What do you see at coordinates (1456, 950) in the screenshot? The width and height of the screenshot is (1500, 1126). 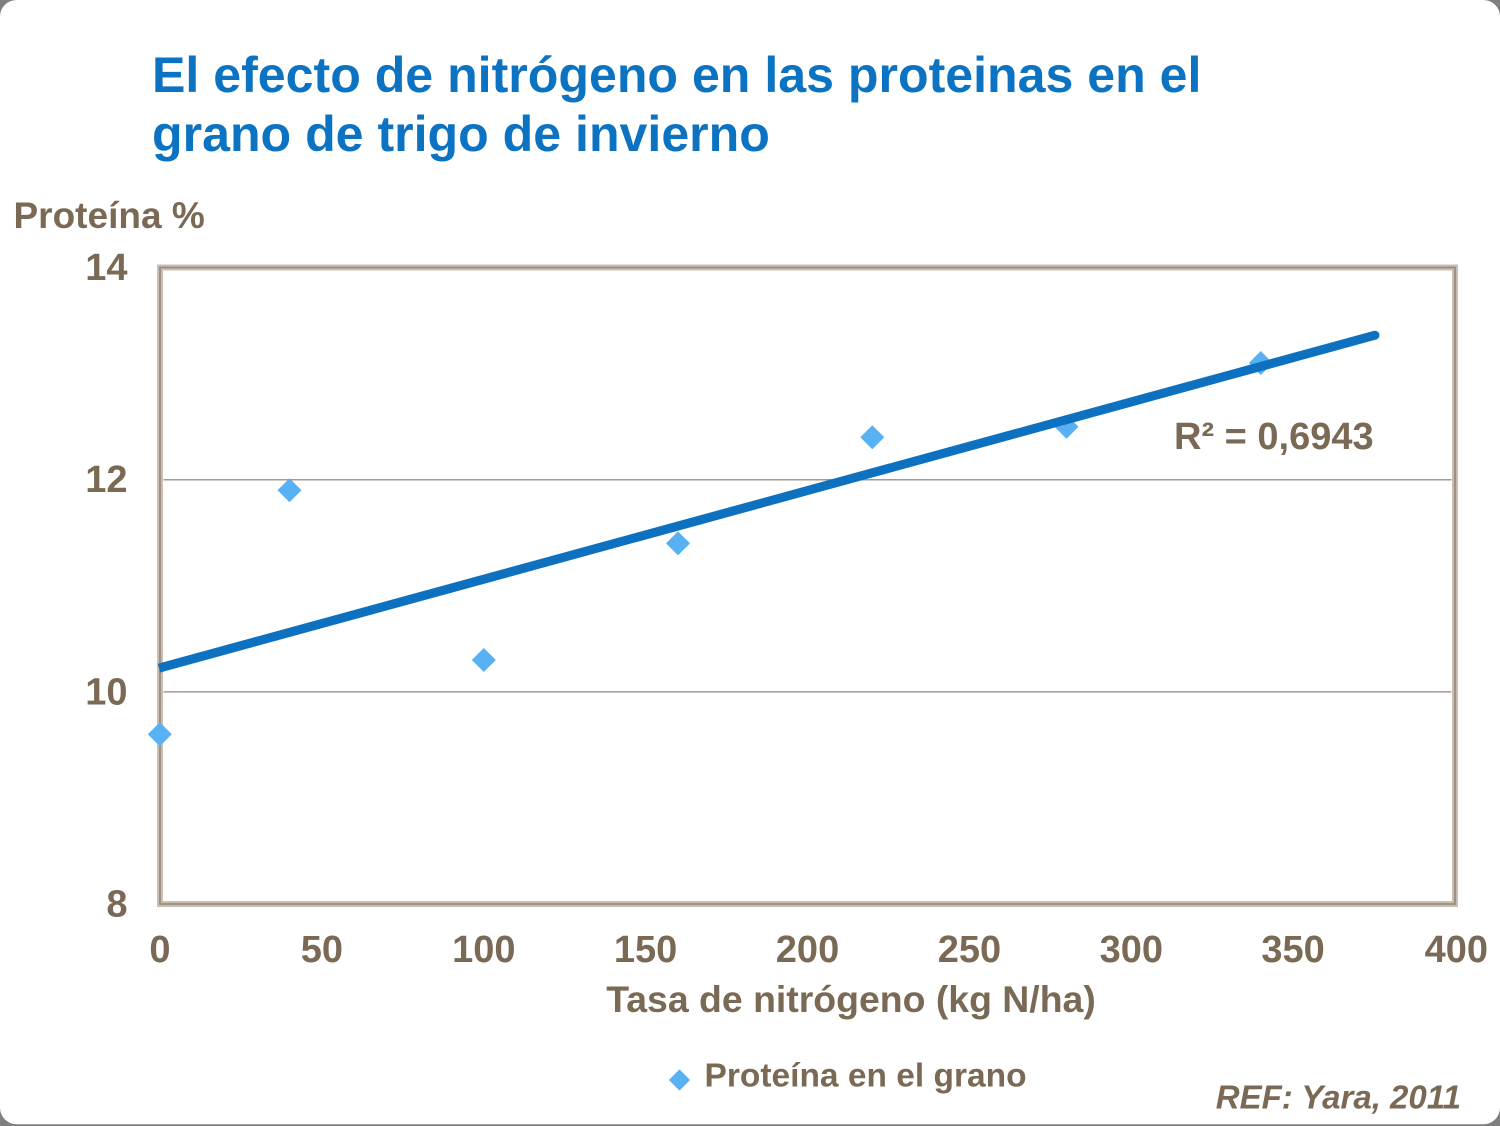 I see `svg-text: 400` at bounding box center [1456, 950].